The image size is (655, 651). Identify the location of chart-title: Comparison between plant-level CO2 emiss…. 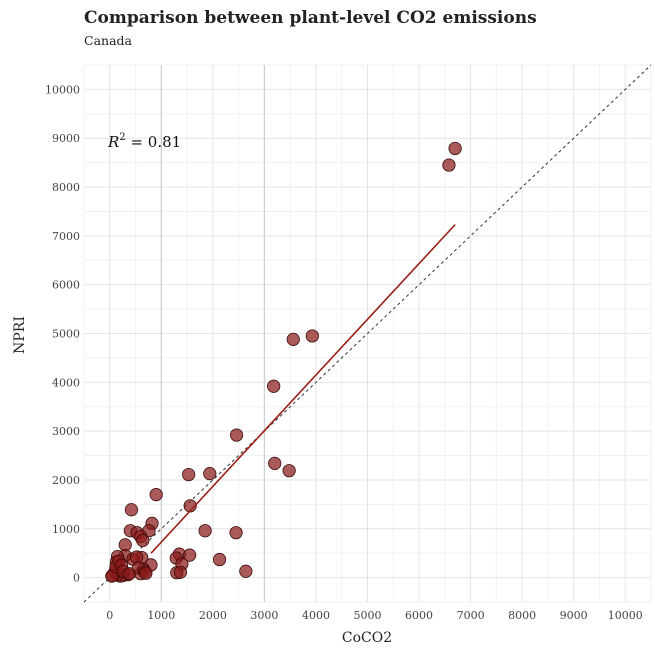
(310, 18).